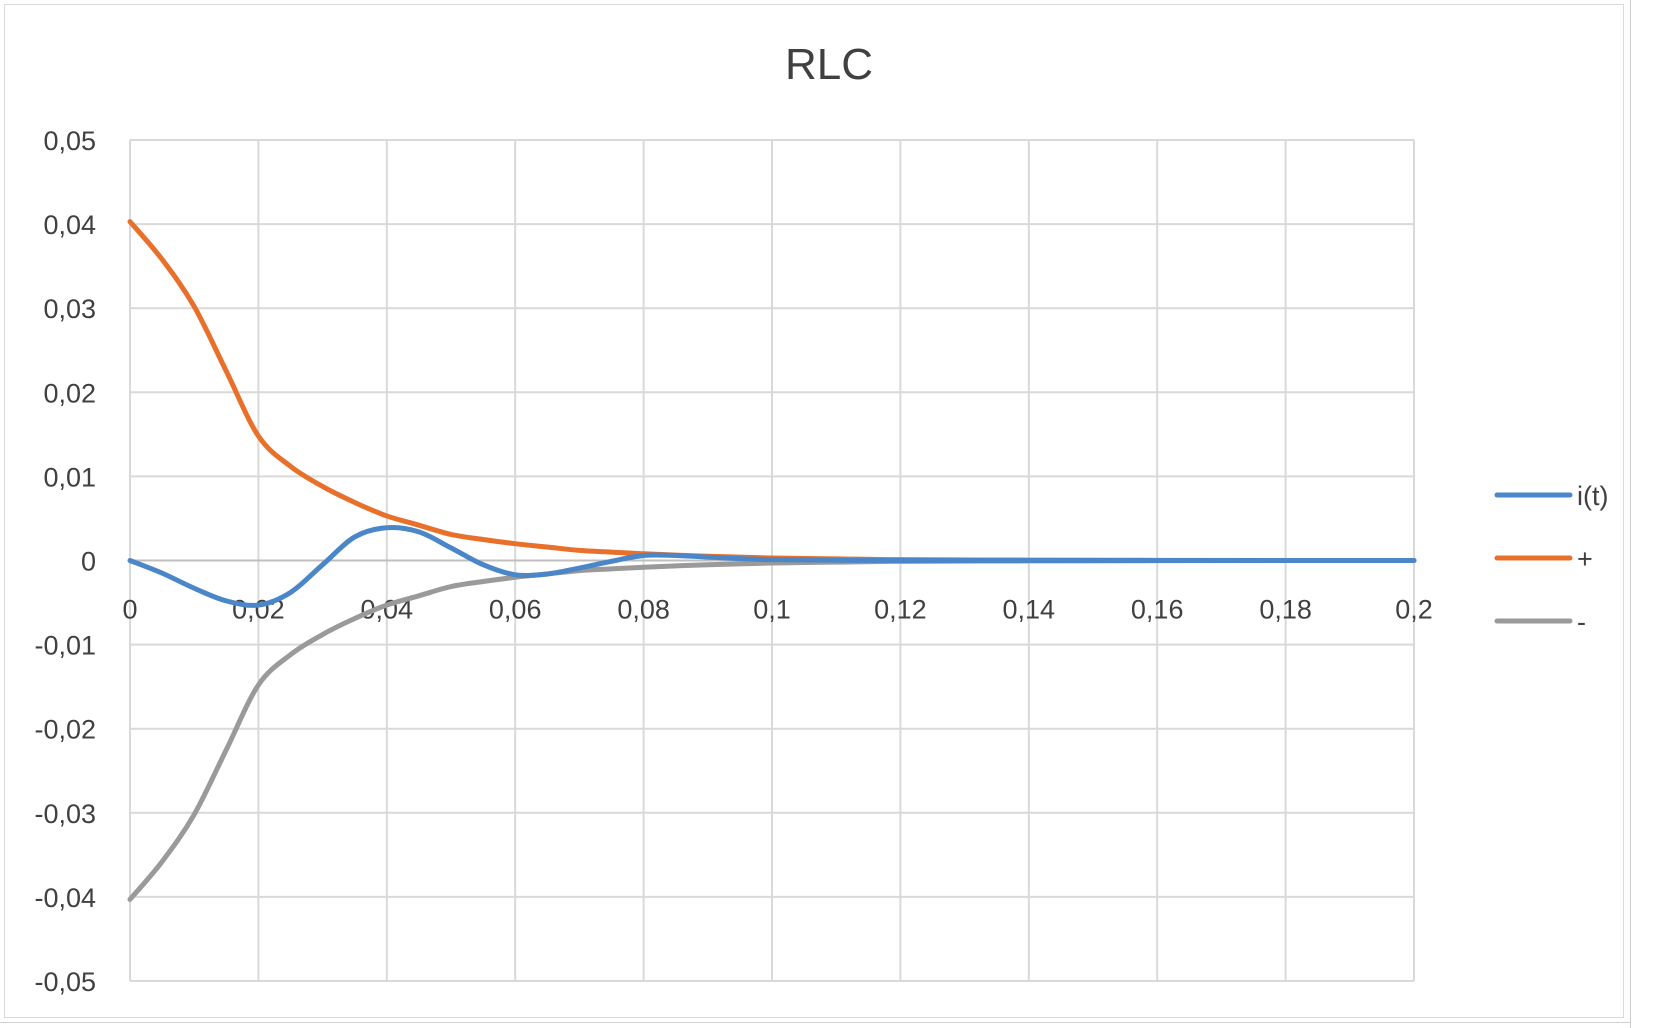 The image size is (1664, 1028). What do you see at coordinates (69, 477) in the screenshot?
I see `y-tick-label: 0,01` at bounding box center [69, 477].